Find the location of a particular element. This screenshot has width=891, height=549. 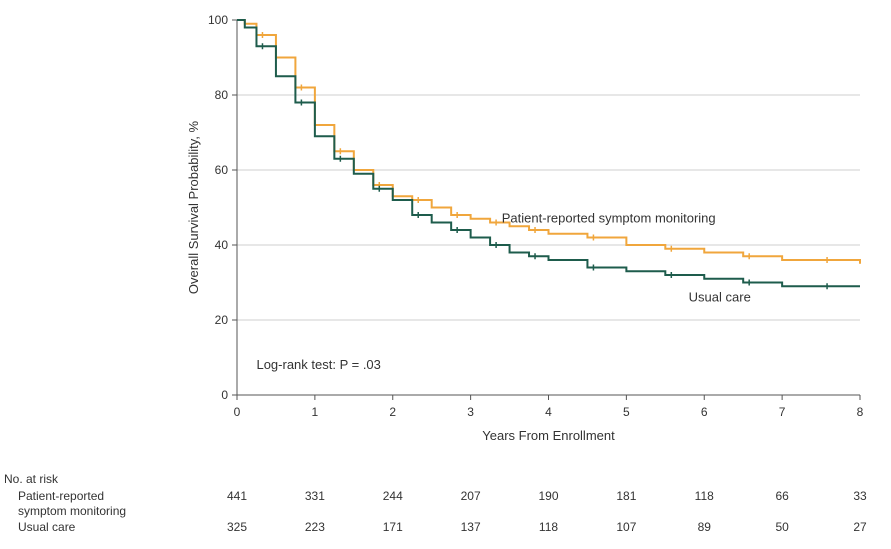

risk-value: 325 is located at coordinates (237, 527).